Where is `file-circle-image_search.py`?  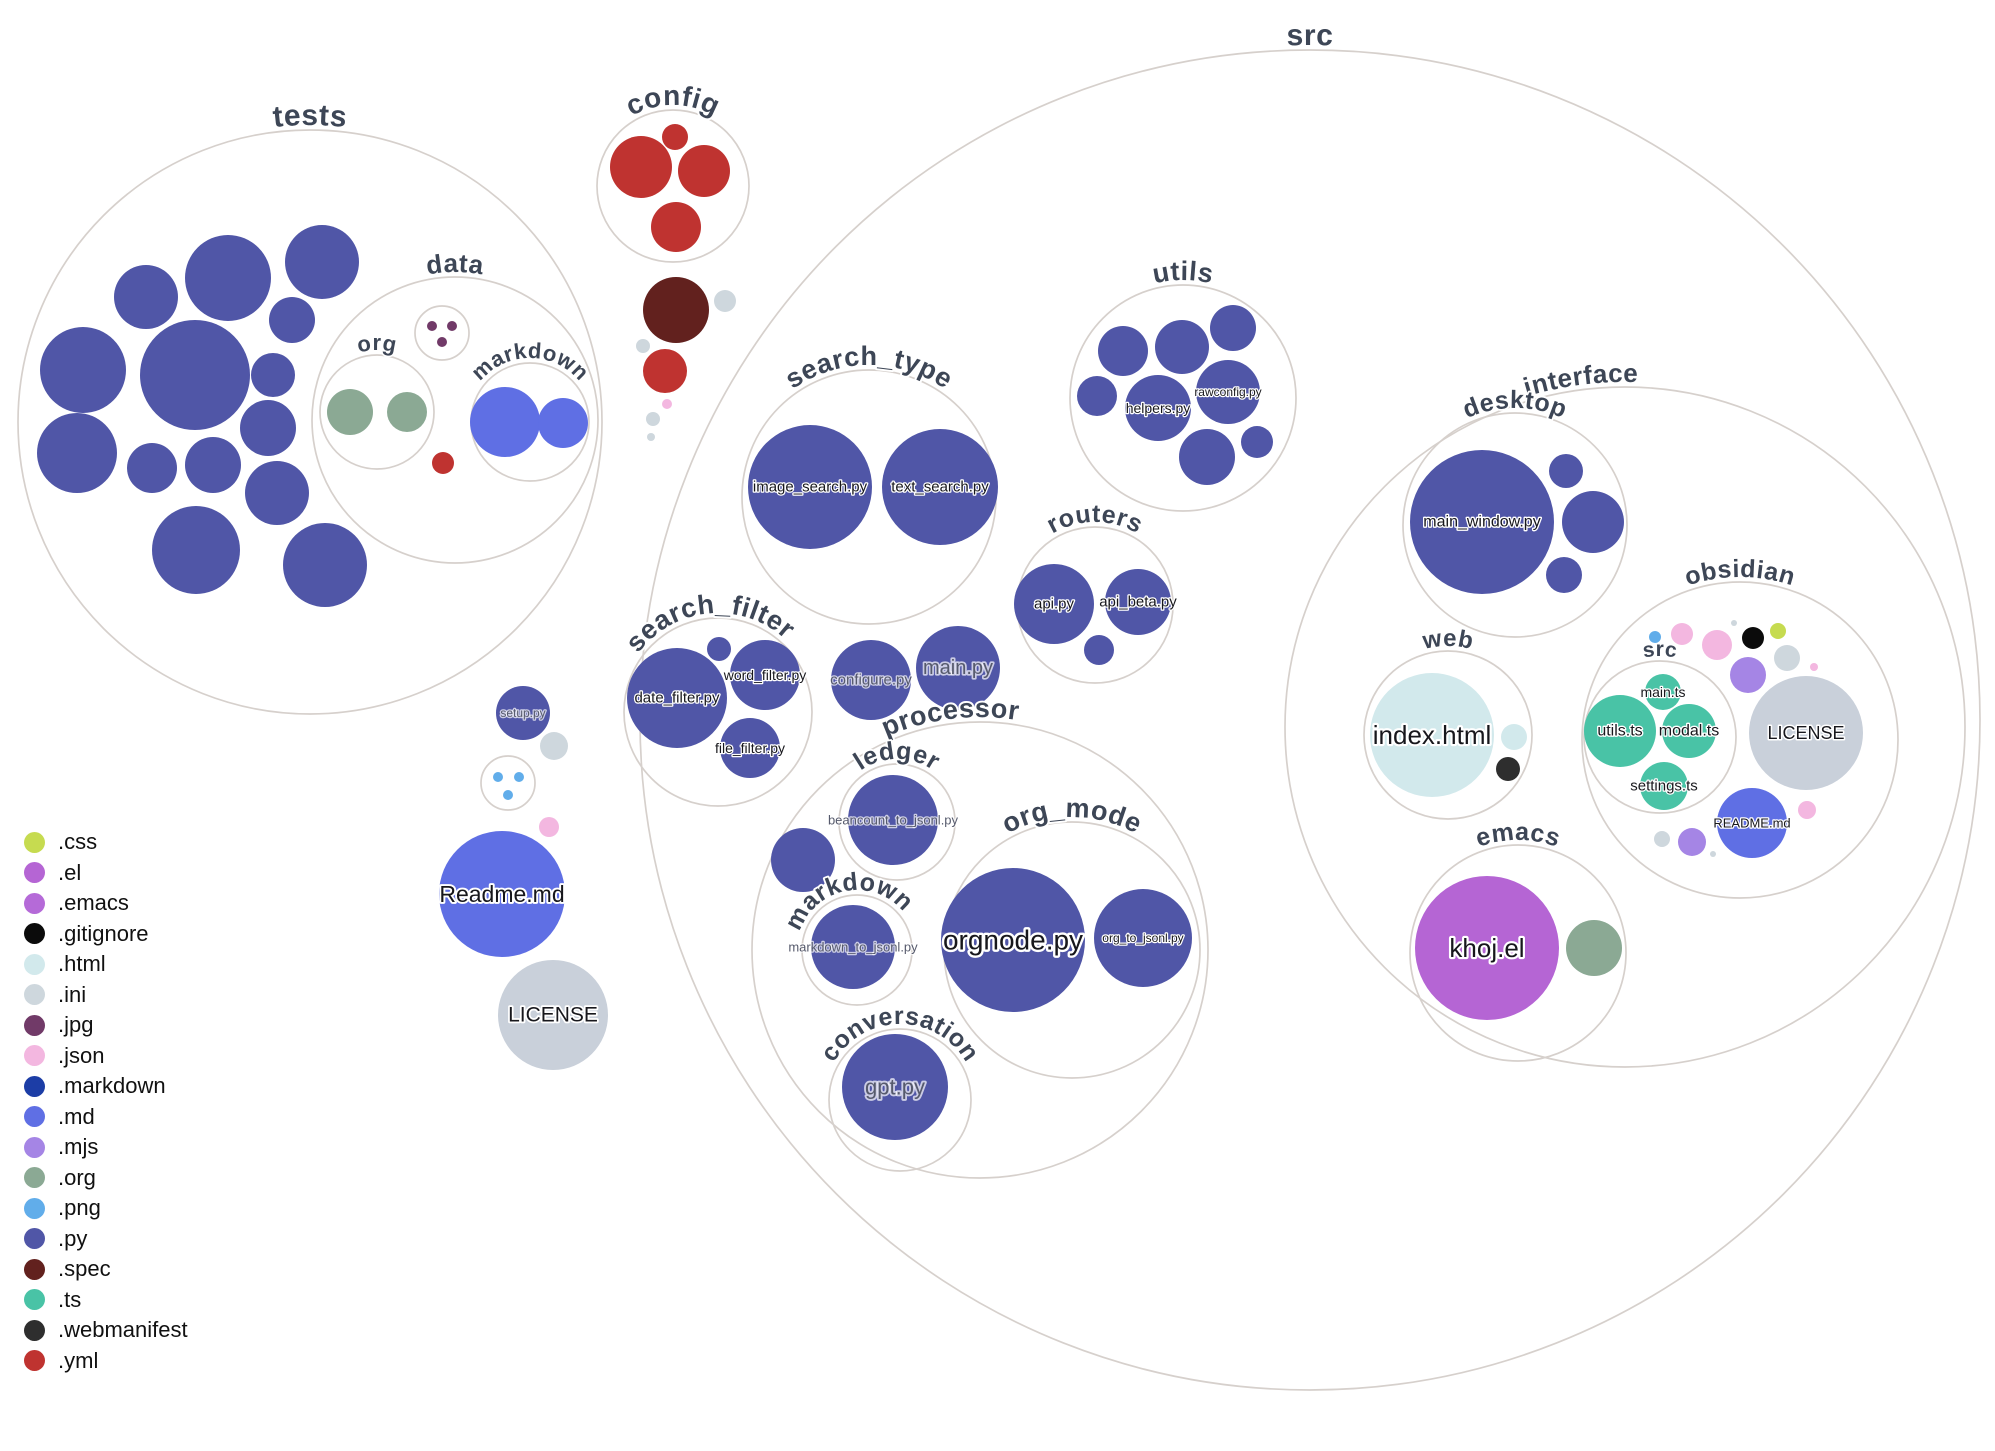
file-circle-image_search.py is located at coordinates (810, 487).